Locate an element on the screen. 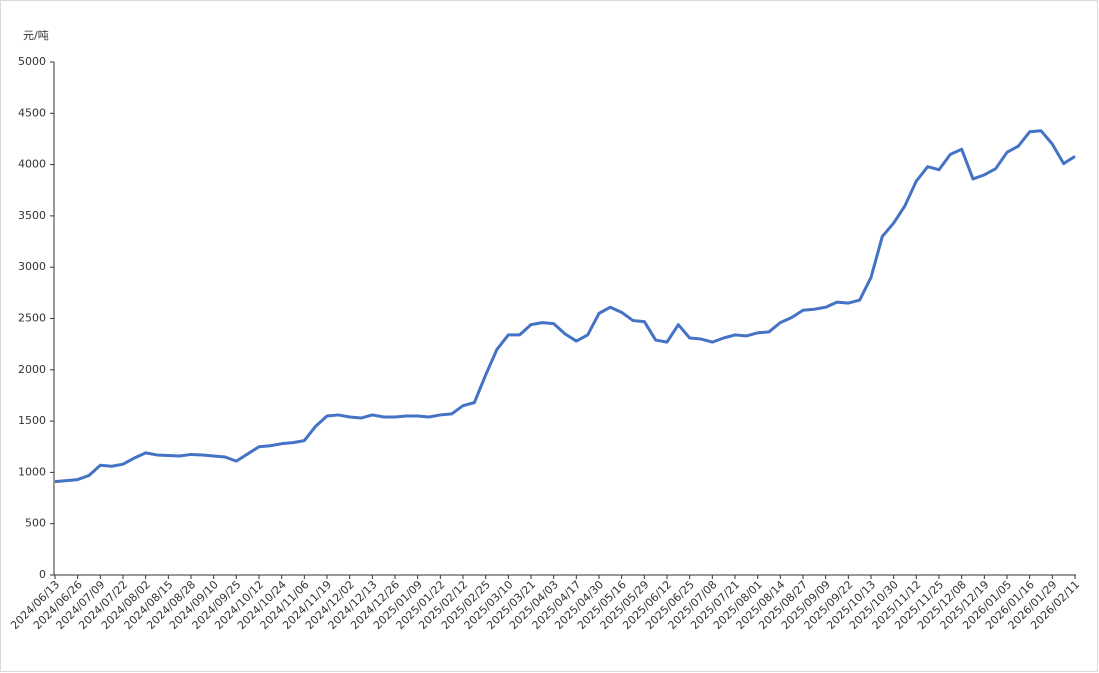 This screenshot has height=673, width=1099. y-tick-label: 4000 is located at coordinates (32, 164).